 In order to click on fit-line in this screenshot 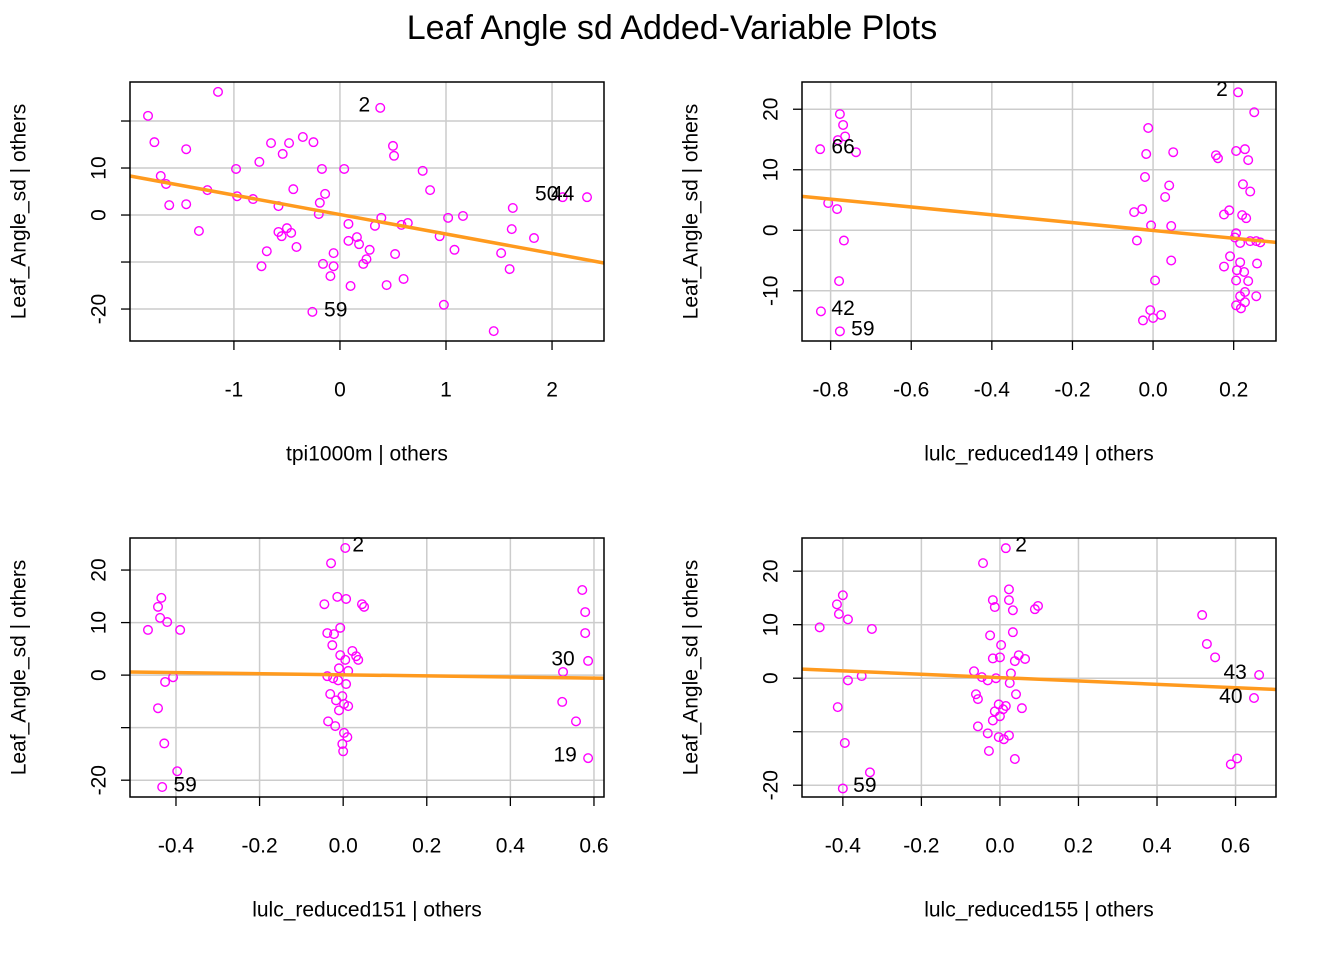, I will do `click(367, 219)`.